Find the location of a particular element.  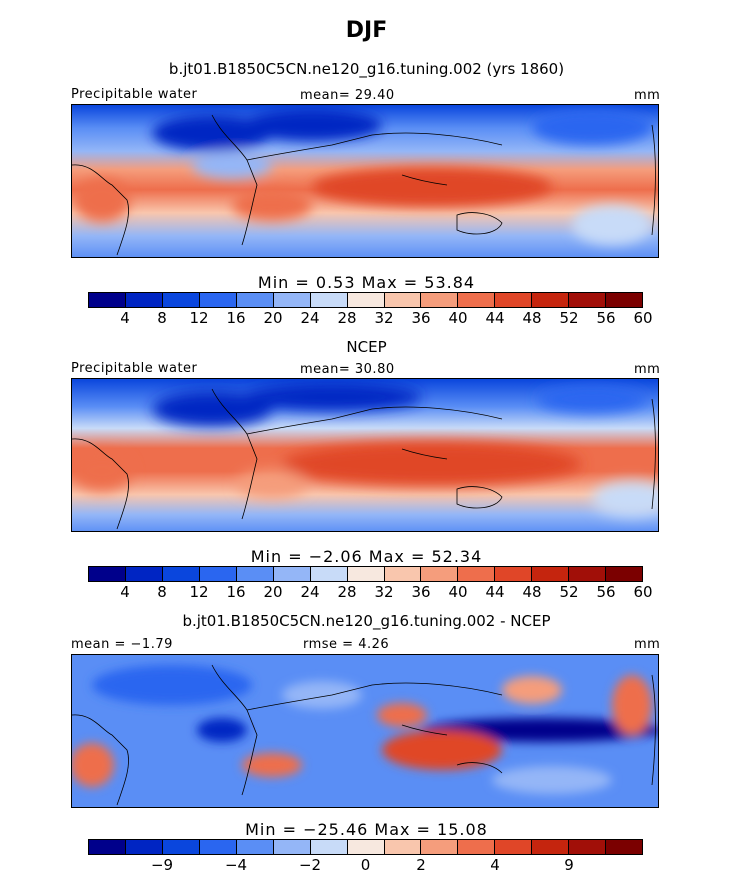

panel1-units-label: mm is located at coordinates (647, 95).